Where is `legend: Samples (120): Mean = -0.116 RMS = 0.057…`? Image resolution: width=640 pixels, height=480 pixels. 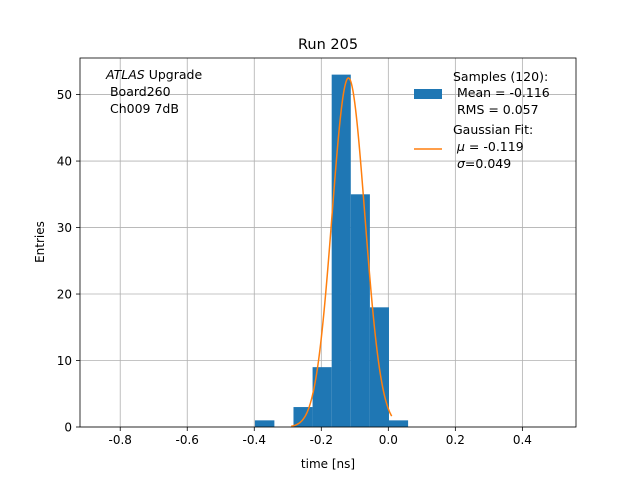 legend: Samples (120): Mean = -0.116 RMS = 0.057… is located at coordinates (482, 120).